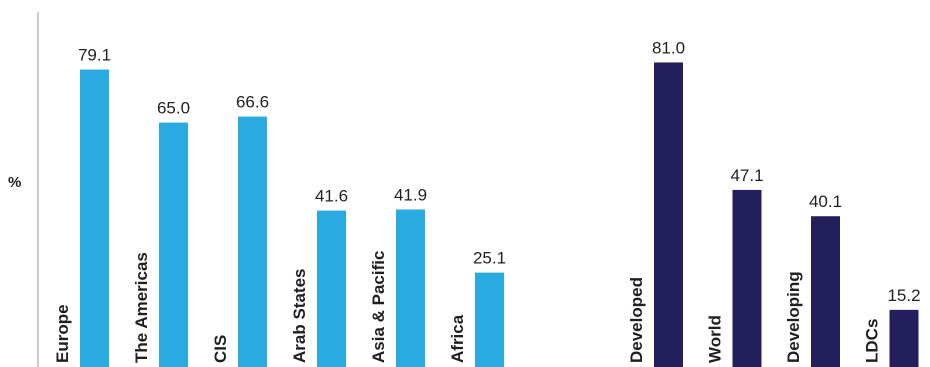  I want to click on category-label-the-americas: The Americas, so click(141, 307).